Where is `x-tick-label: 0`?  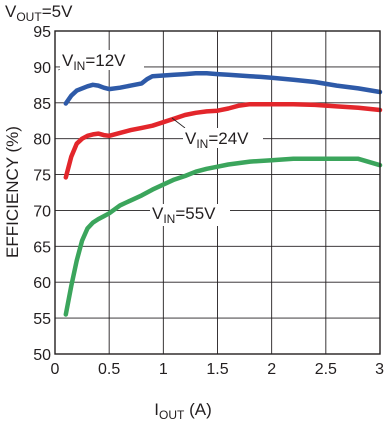 x-tick-label: 0 is located at coordinates (55, 369).